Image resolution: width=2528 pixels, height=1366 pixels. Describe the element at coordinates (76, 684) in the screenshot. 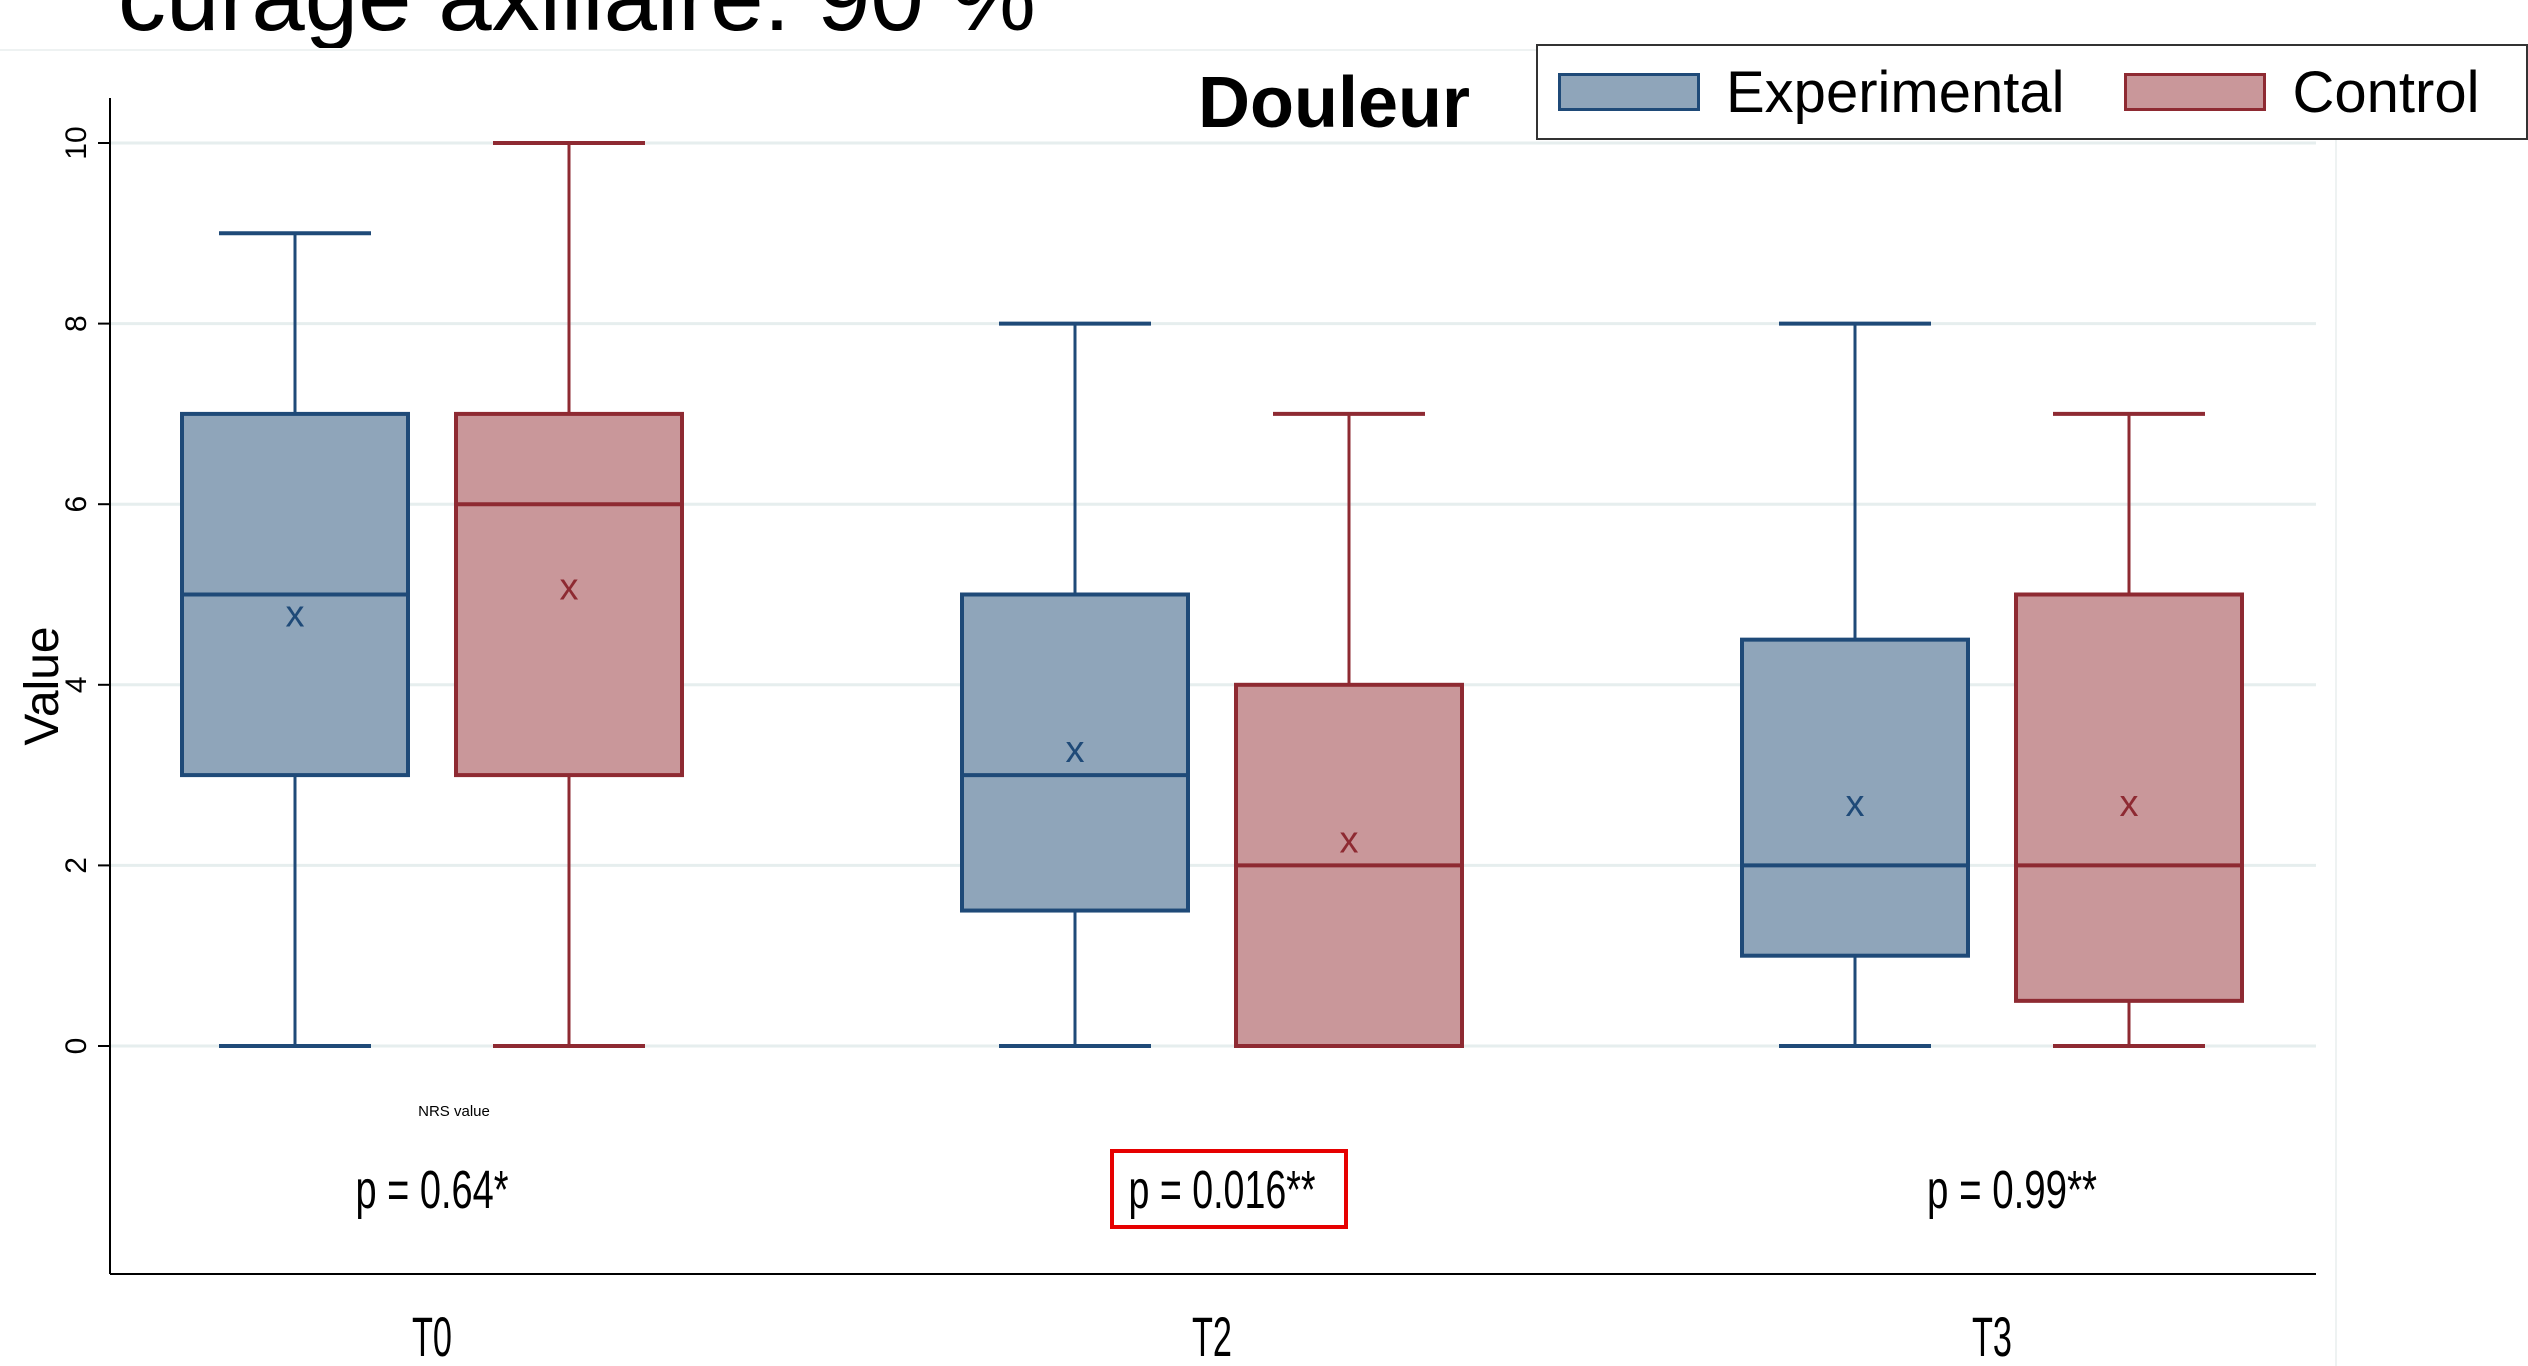

I see `y-tick-label: 4` at that location.